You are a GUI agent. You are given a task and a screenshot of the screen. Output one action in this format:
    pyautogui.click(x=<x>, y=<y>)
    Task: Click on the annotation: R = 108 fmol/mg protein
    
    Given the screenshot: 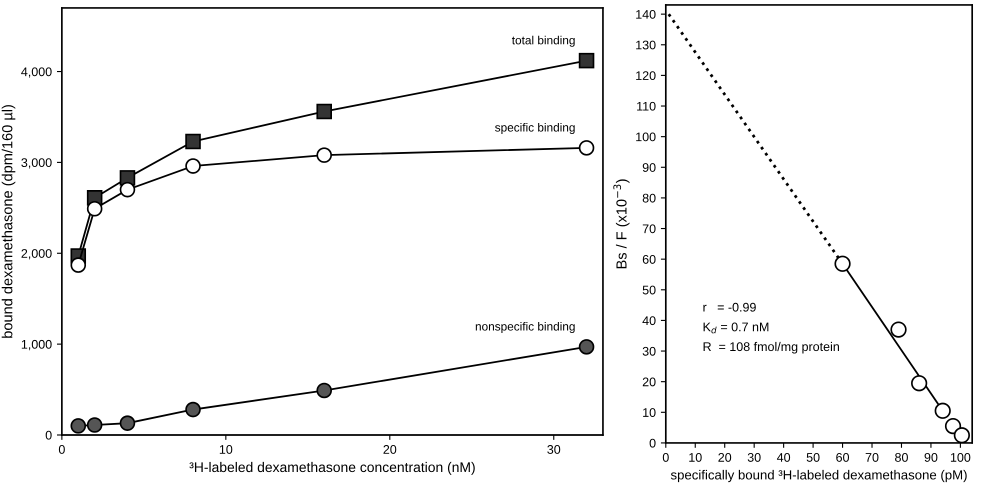 What is the action you would take?
    pyautogui.click(x=771, y=348)
    